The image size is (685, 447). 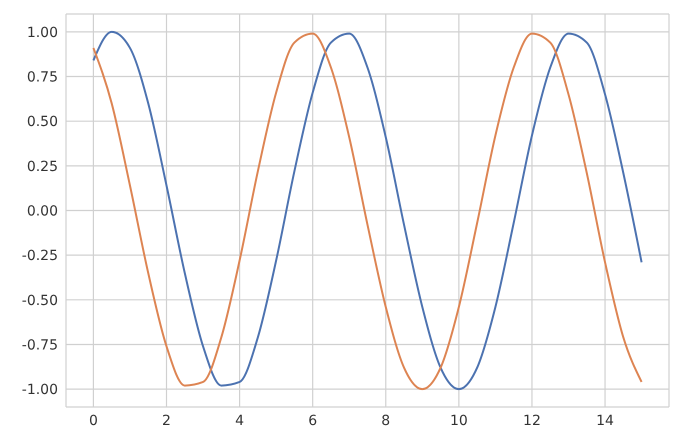 What do you see at coordinates (40, 345) in the screenshot?
I see `y-tick-label: -0.75` at bounding box center [40, 345].